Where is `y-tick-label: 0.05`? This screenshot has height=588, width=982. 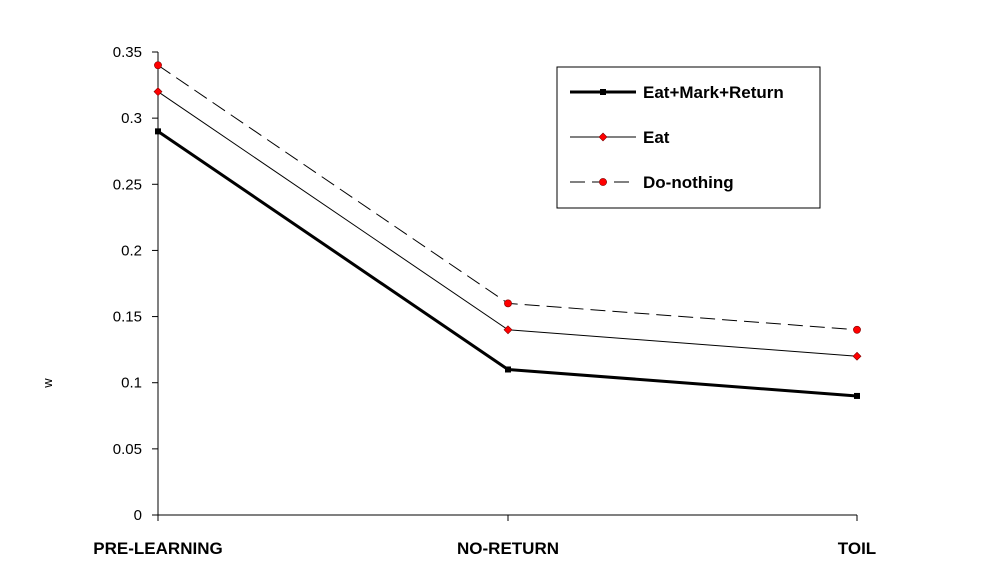 y-tick-label: 0.05 is located at coordinates (127, 449).